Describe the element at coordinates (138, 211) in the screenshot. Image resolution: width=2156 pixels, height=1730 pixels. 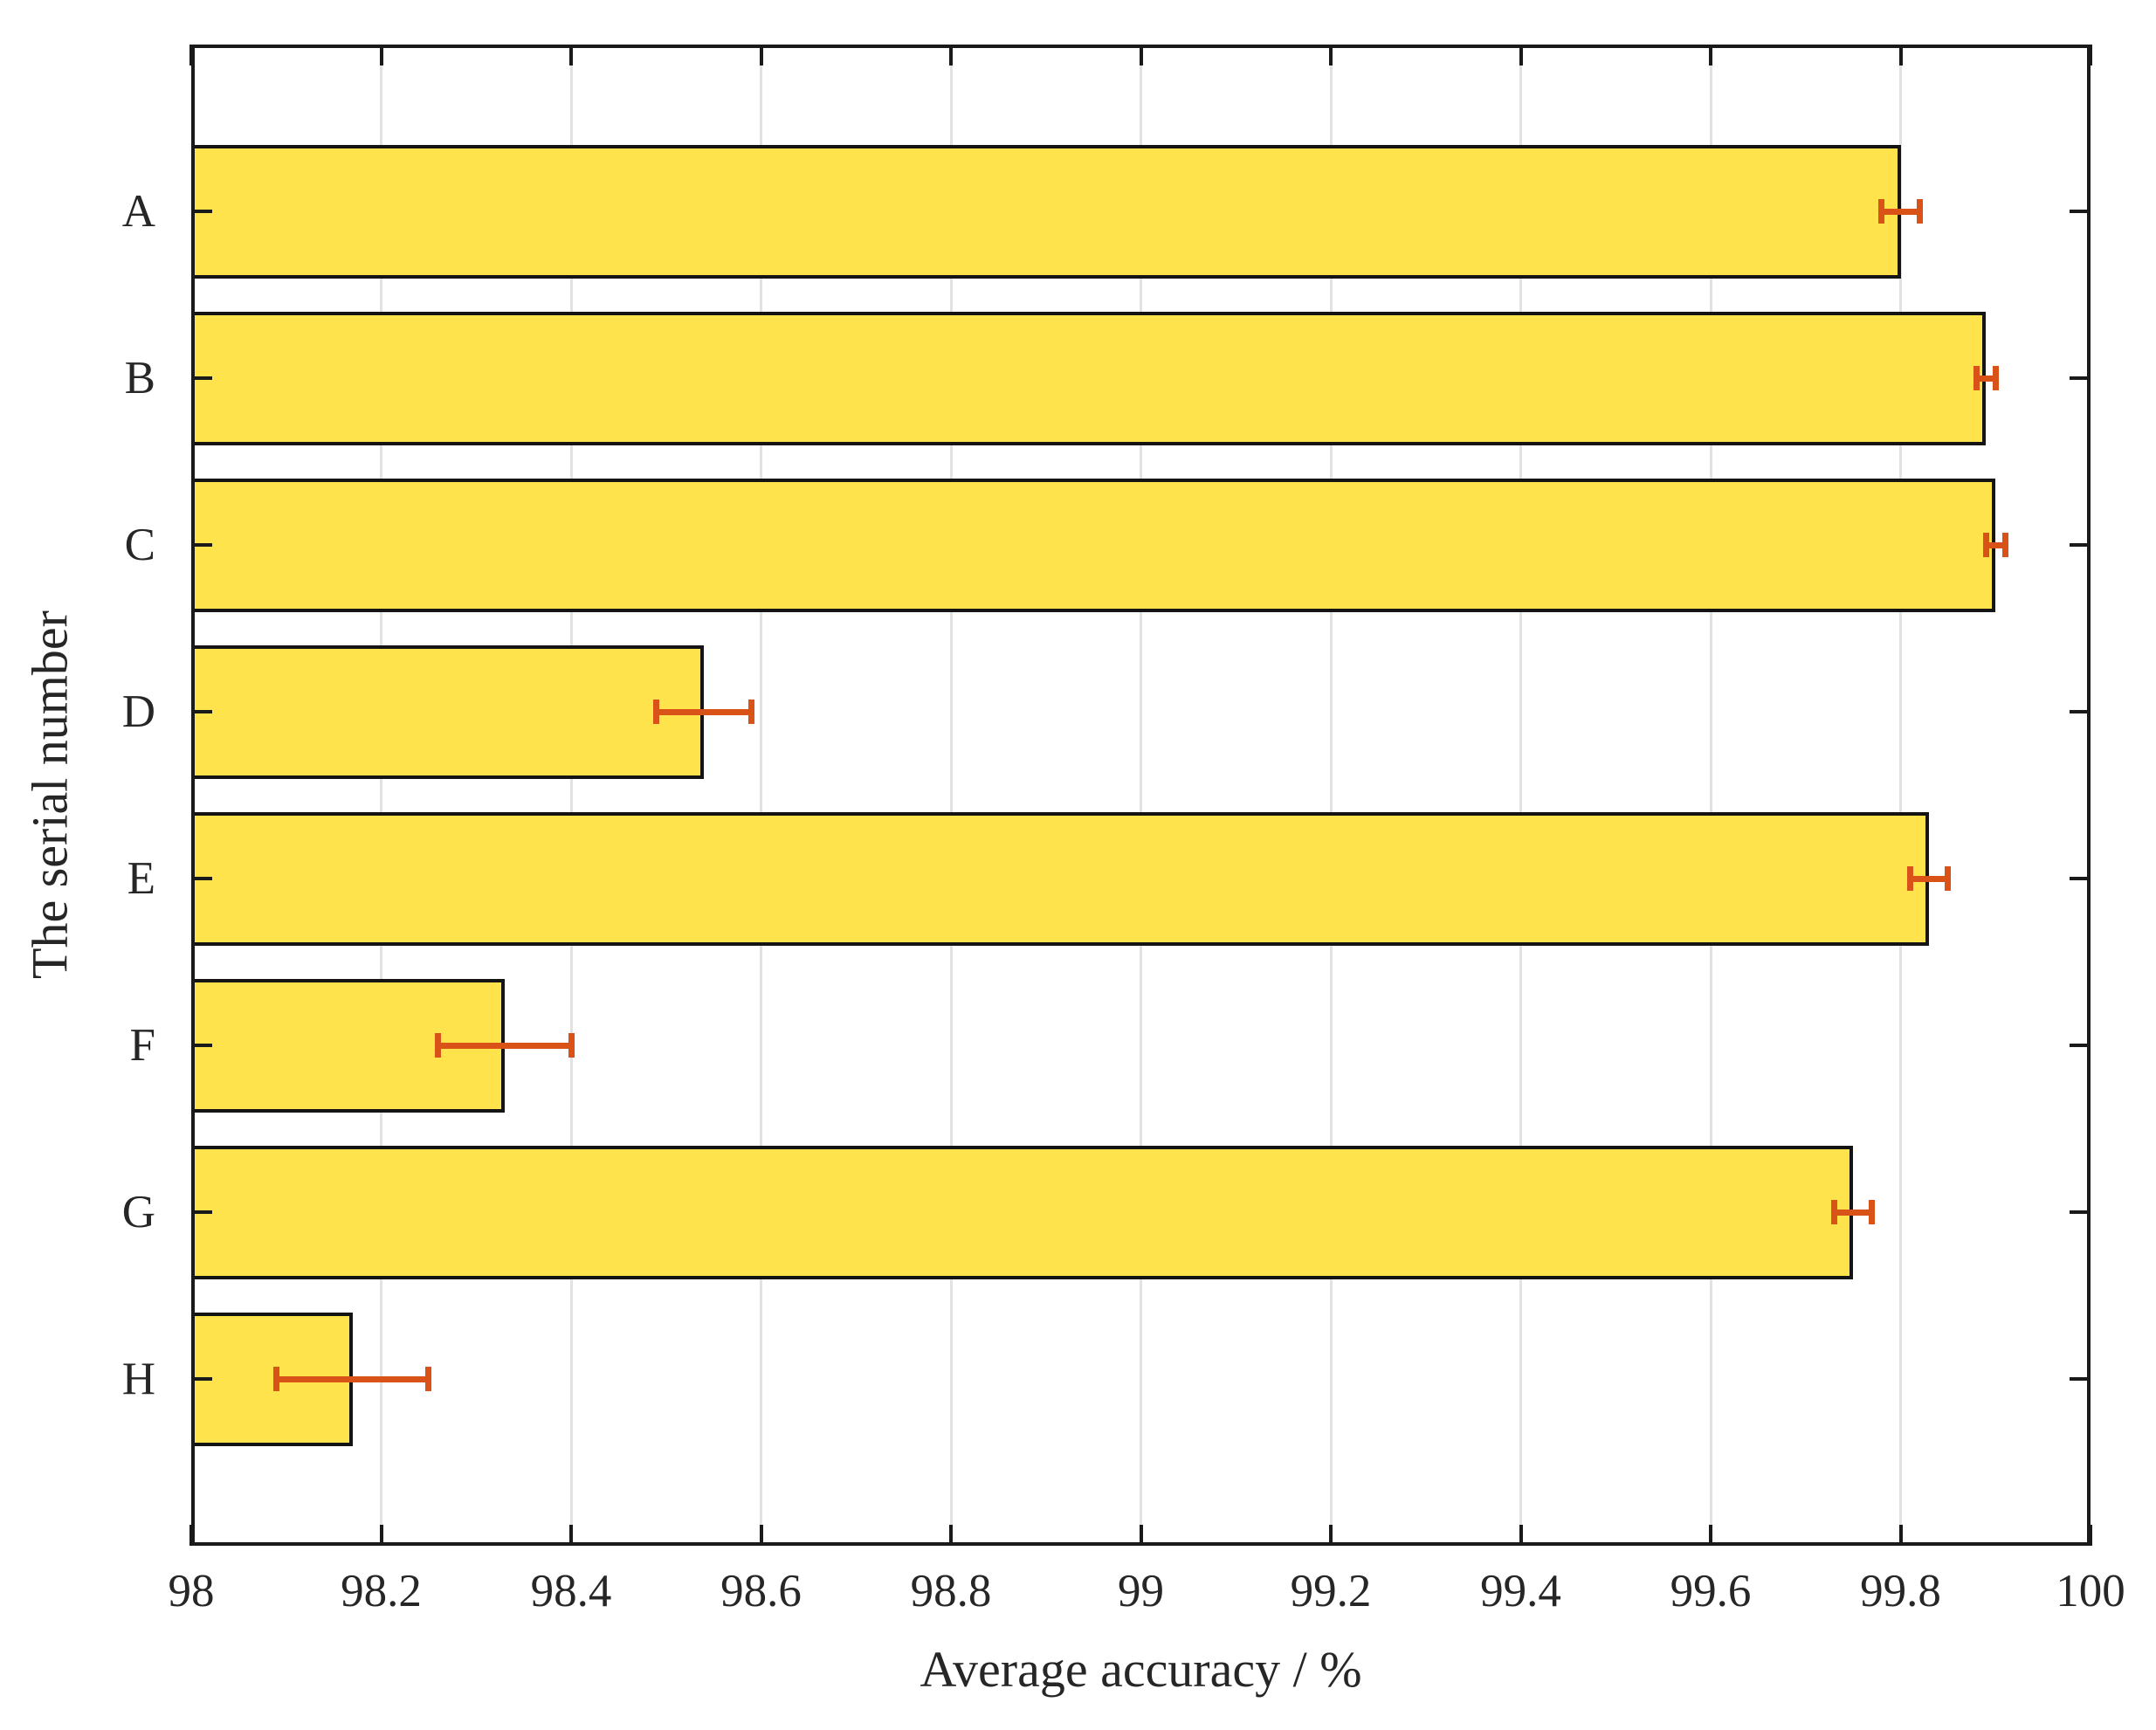
I see `y-tick-label: A` at that location.